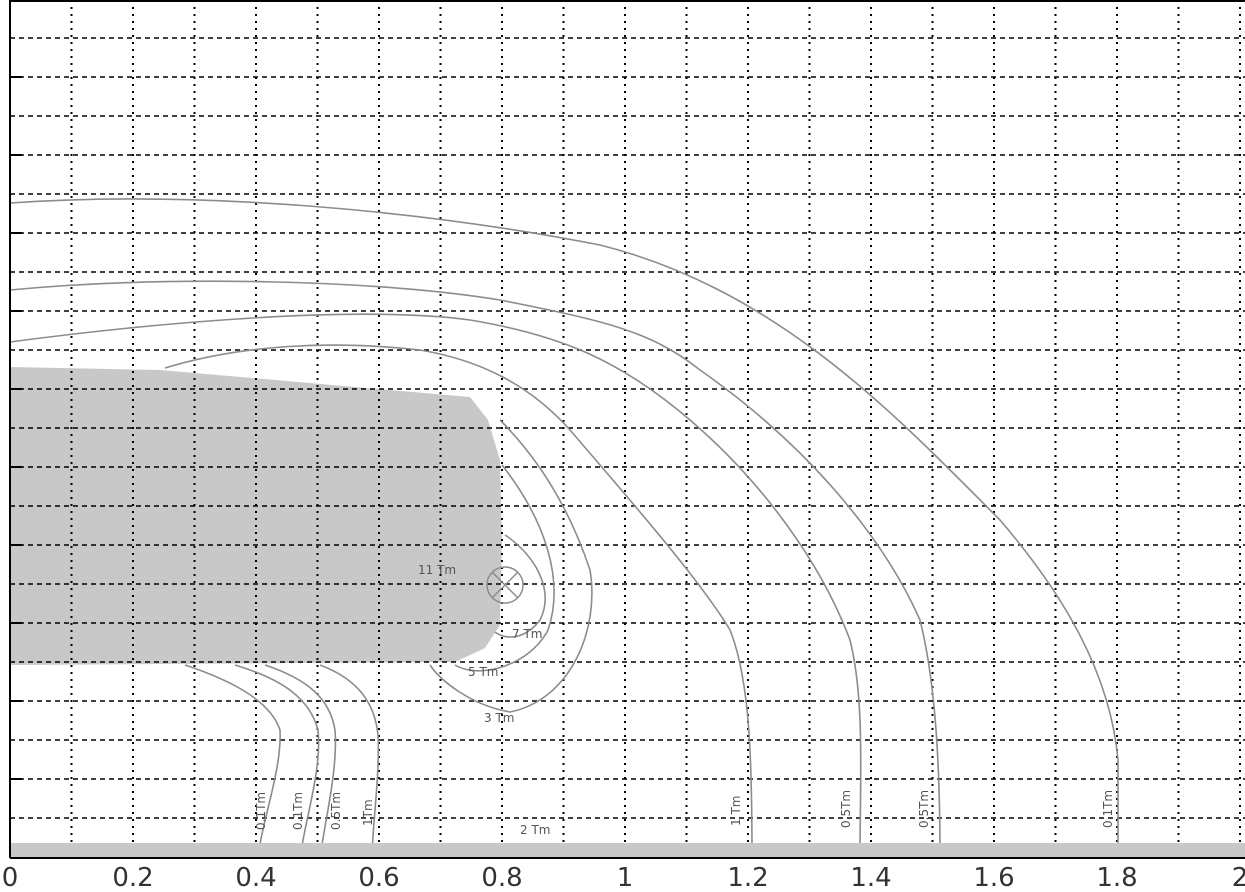 The image size is (1245, 892). What do you see at coordinates (535, 830) in the screenshot?
I see `contour-label: 2 Tm` at bounding box center [535, 830].